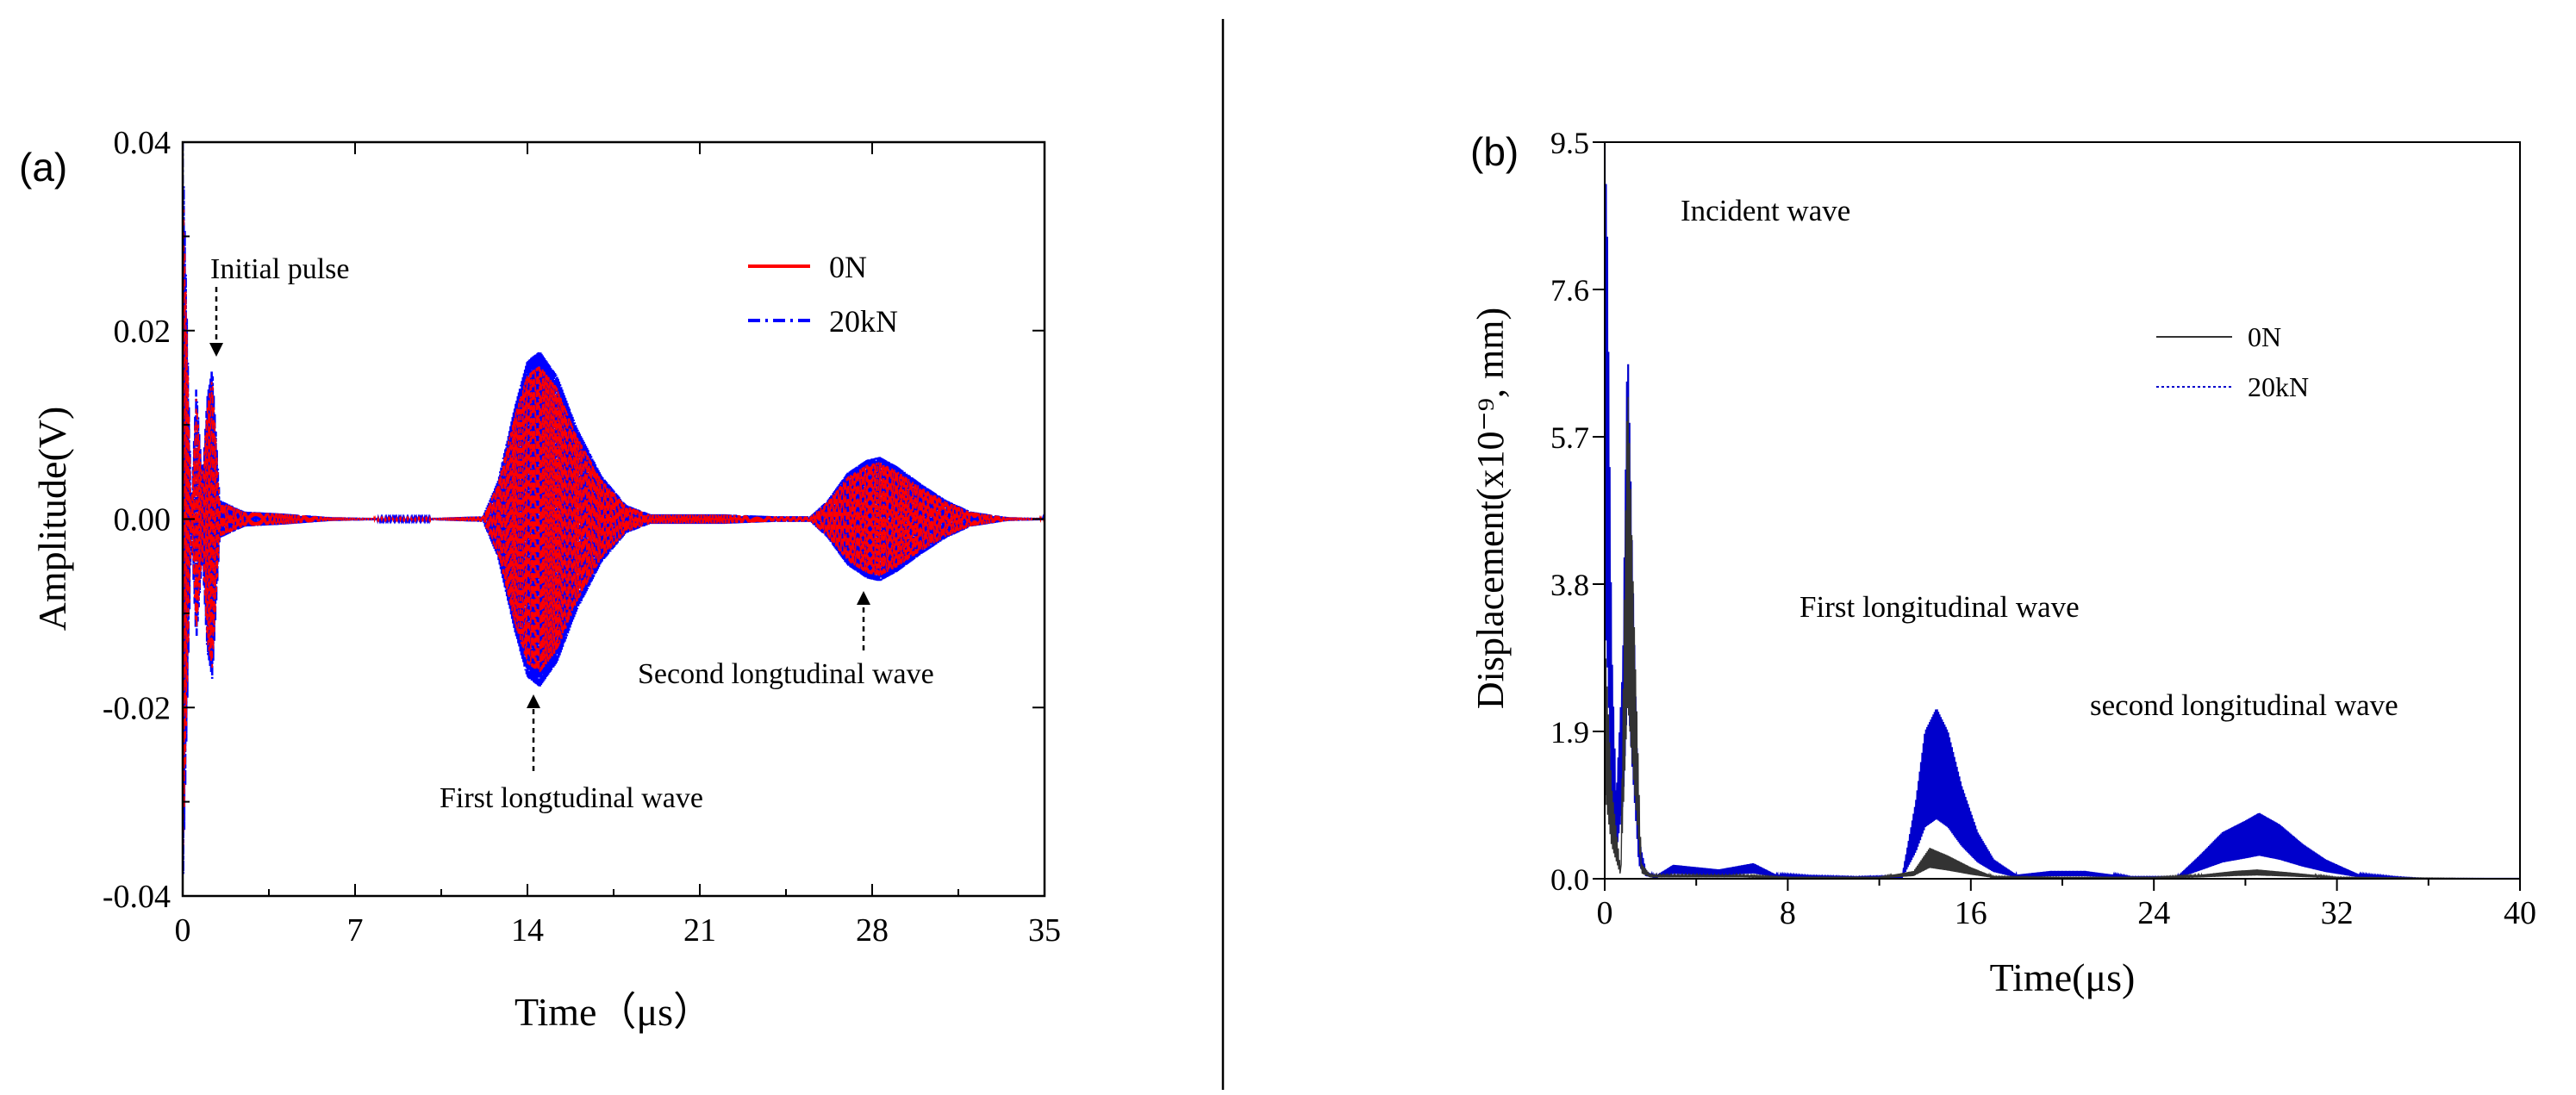 This screenshot has width=2576, height=1095. I want to click on arrowhead-second-wave-a, so click(863, 598).